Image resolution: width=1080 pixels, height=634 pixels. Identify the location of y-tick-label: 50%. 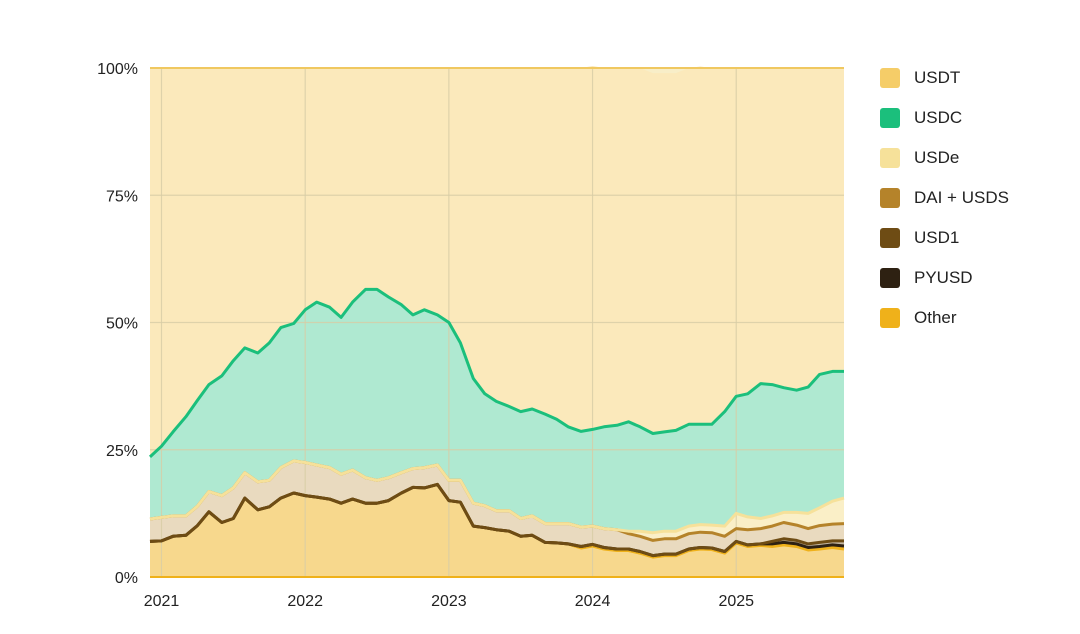
(122, 324).